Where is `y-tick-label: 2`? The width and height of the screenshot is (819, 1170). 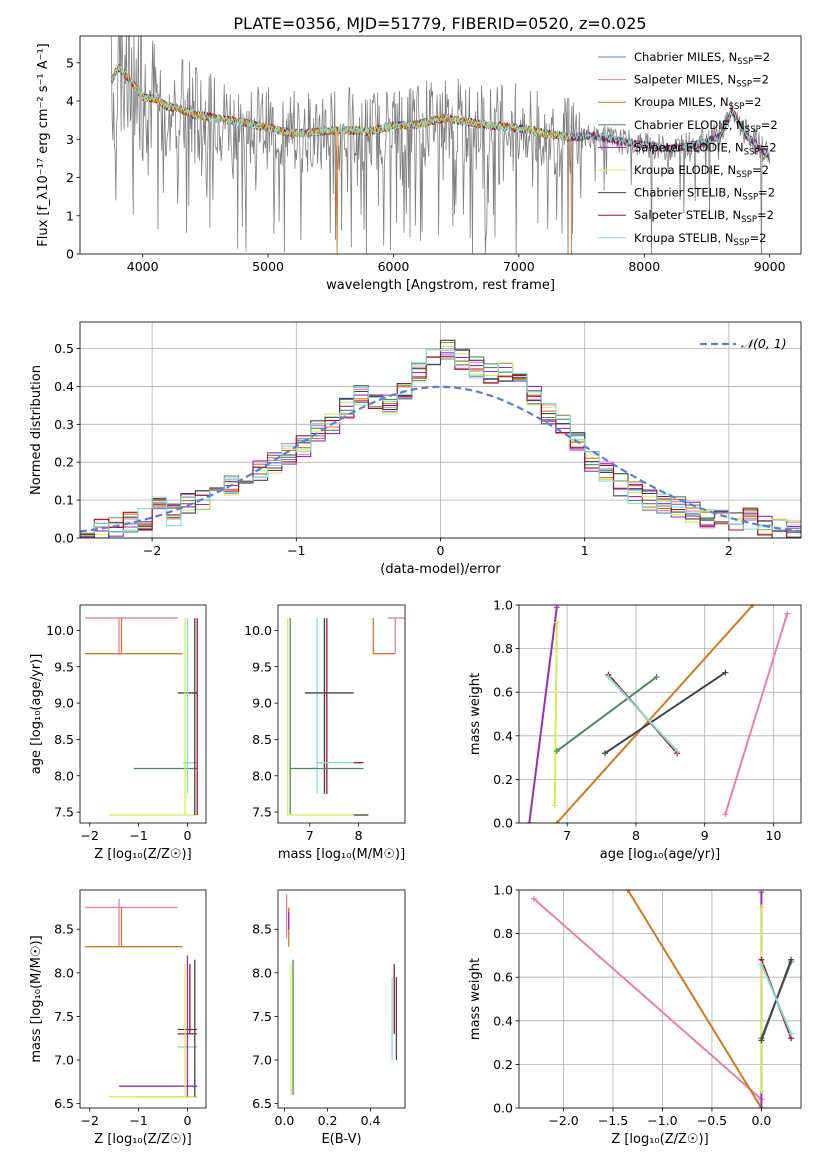
y-tick-label: 2 is located at coordinates (70, 177).